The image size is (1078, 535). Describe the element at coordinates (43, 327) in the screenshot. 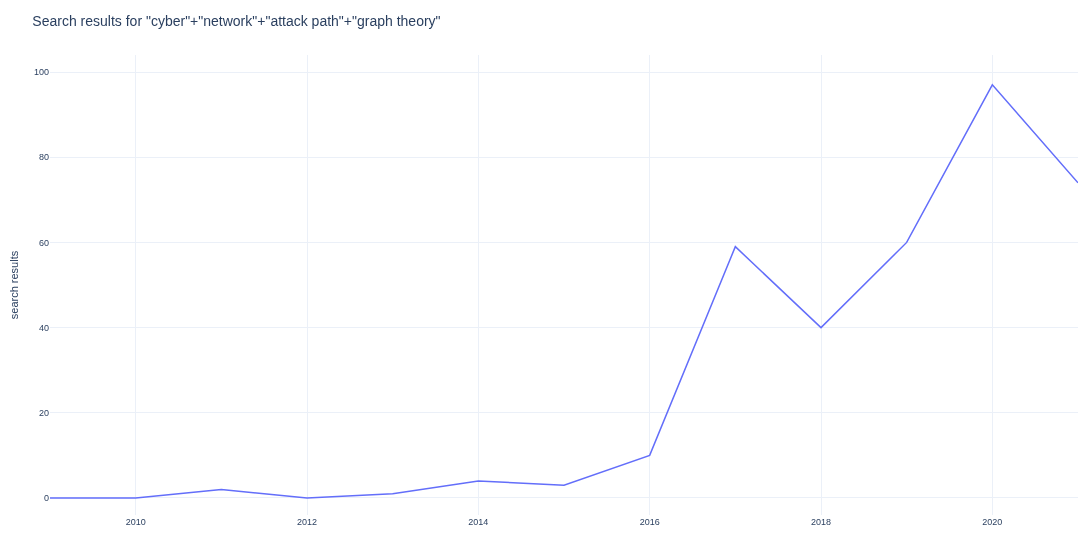

I see `y-tick-label: 40` at that location.